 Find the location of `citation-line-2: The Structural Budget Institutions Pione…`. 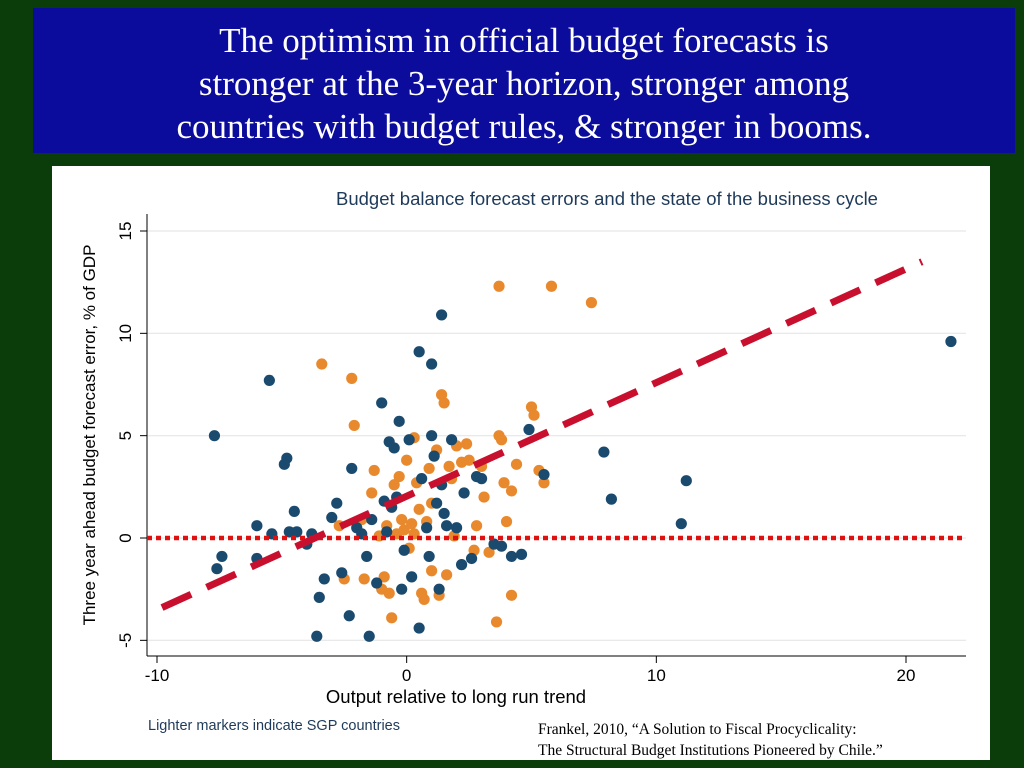

citation-line-2: The Structural Budget Institutions Pione… is located at coordinates (710, 750).